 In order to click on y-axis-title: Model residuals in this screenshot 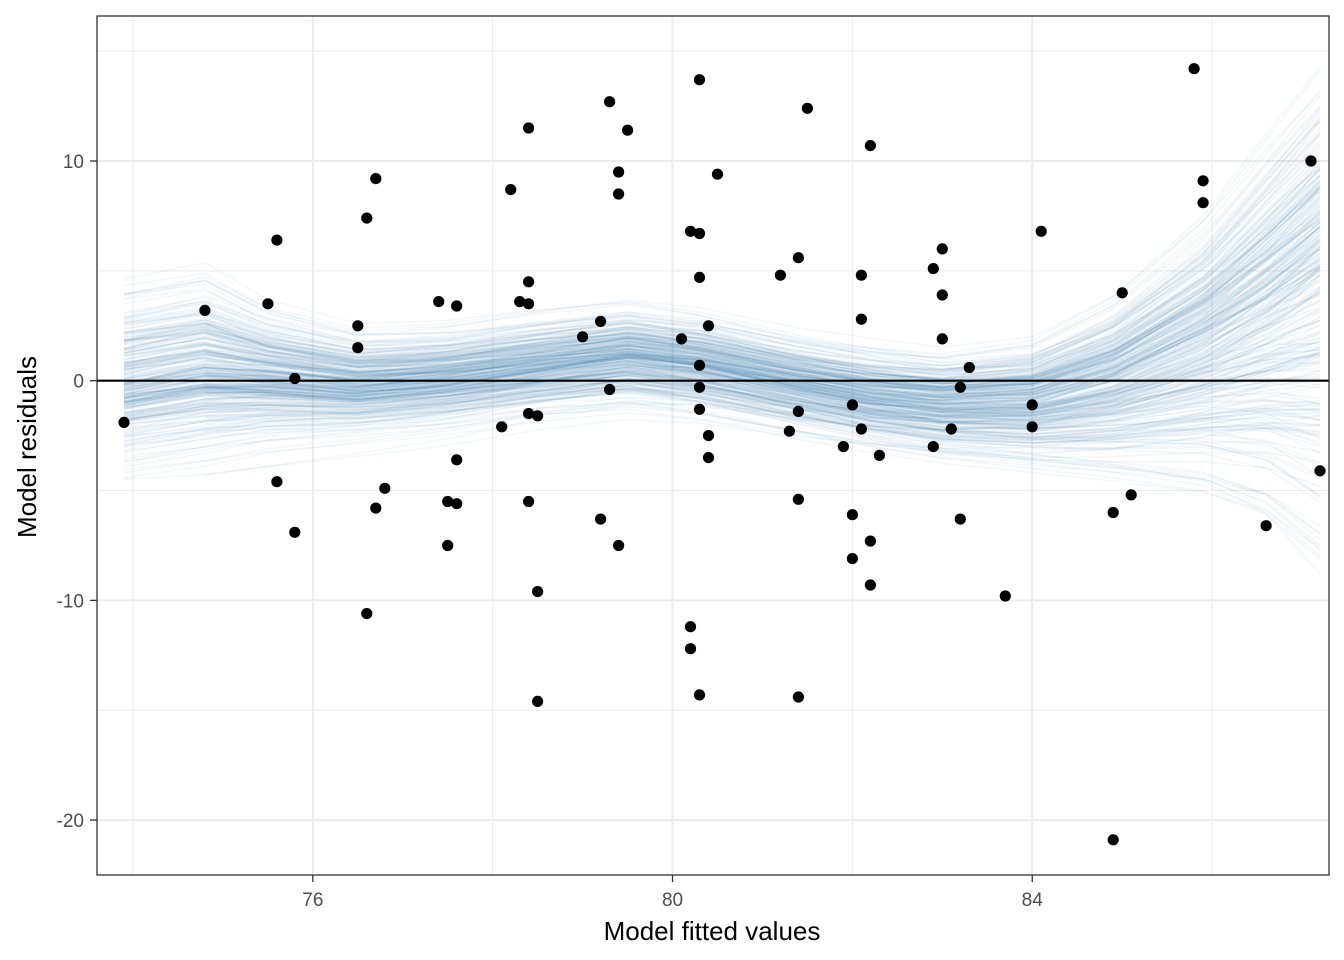, I will do `click(27, 447)`.